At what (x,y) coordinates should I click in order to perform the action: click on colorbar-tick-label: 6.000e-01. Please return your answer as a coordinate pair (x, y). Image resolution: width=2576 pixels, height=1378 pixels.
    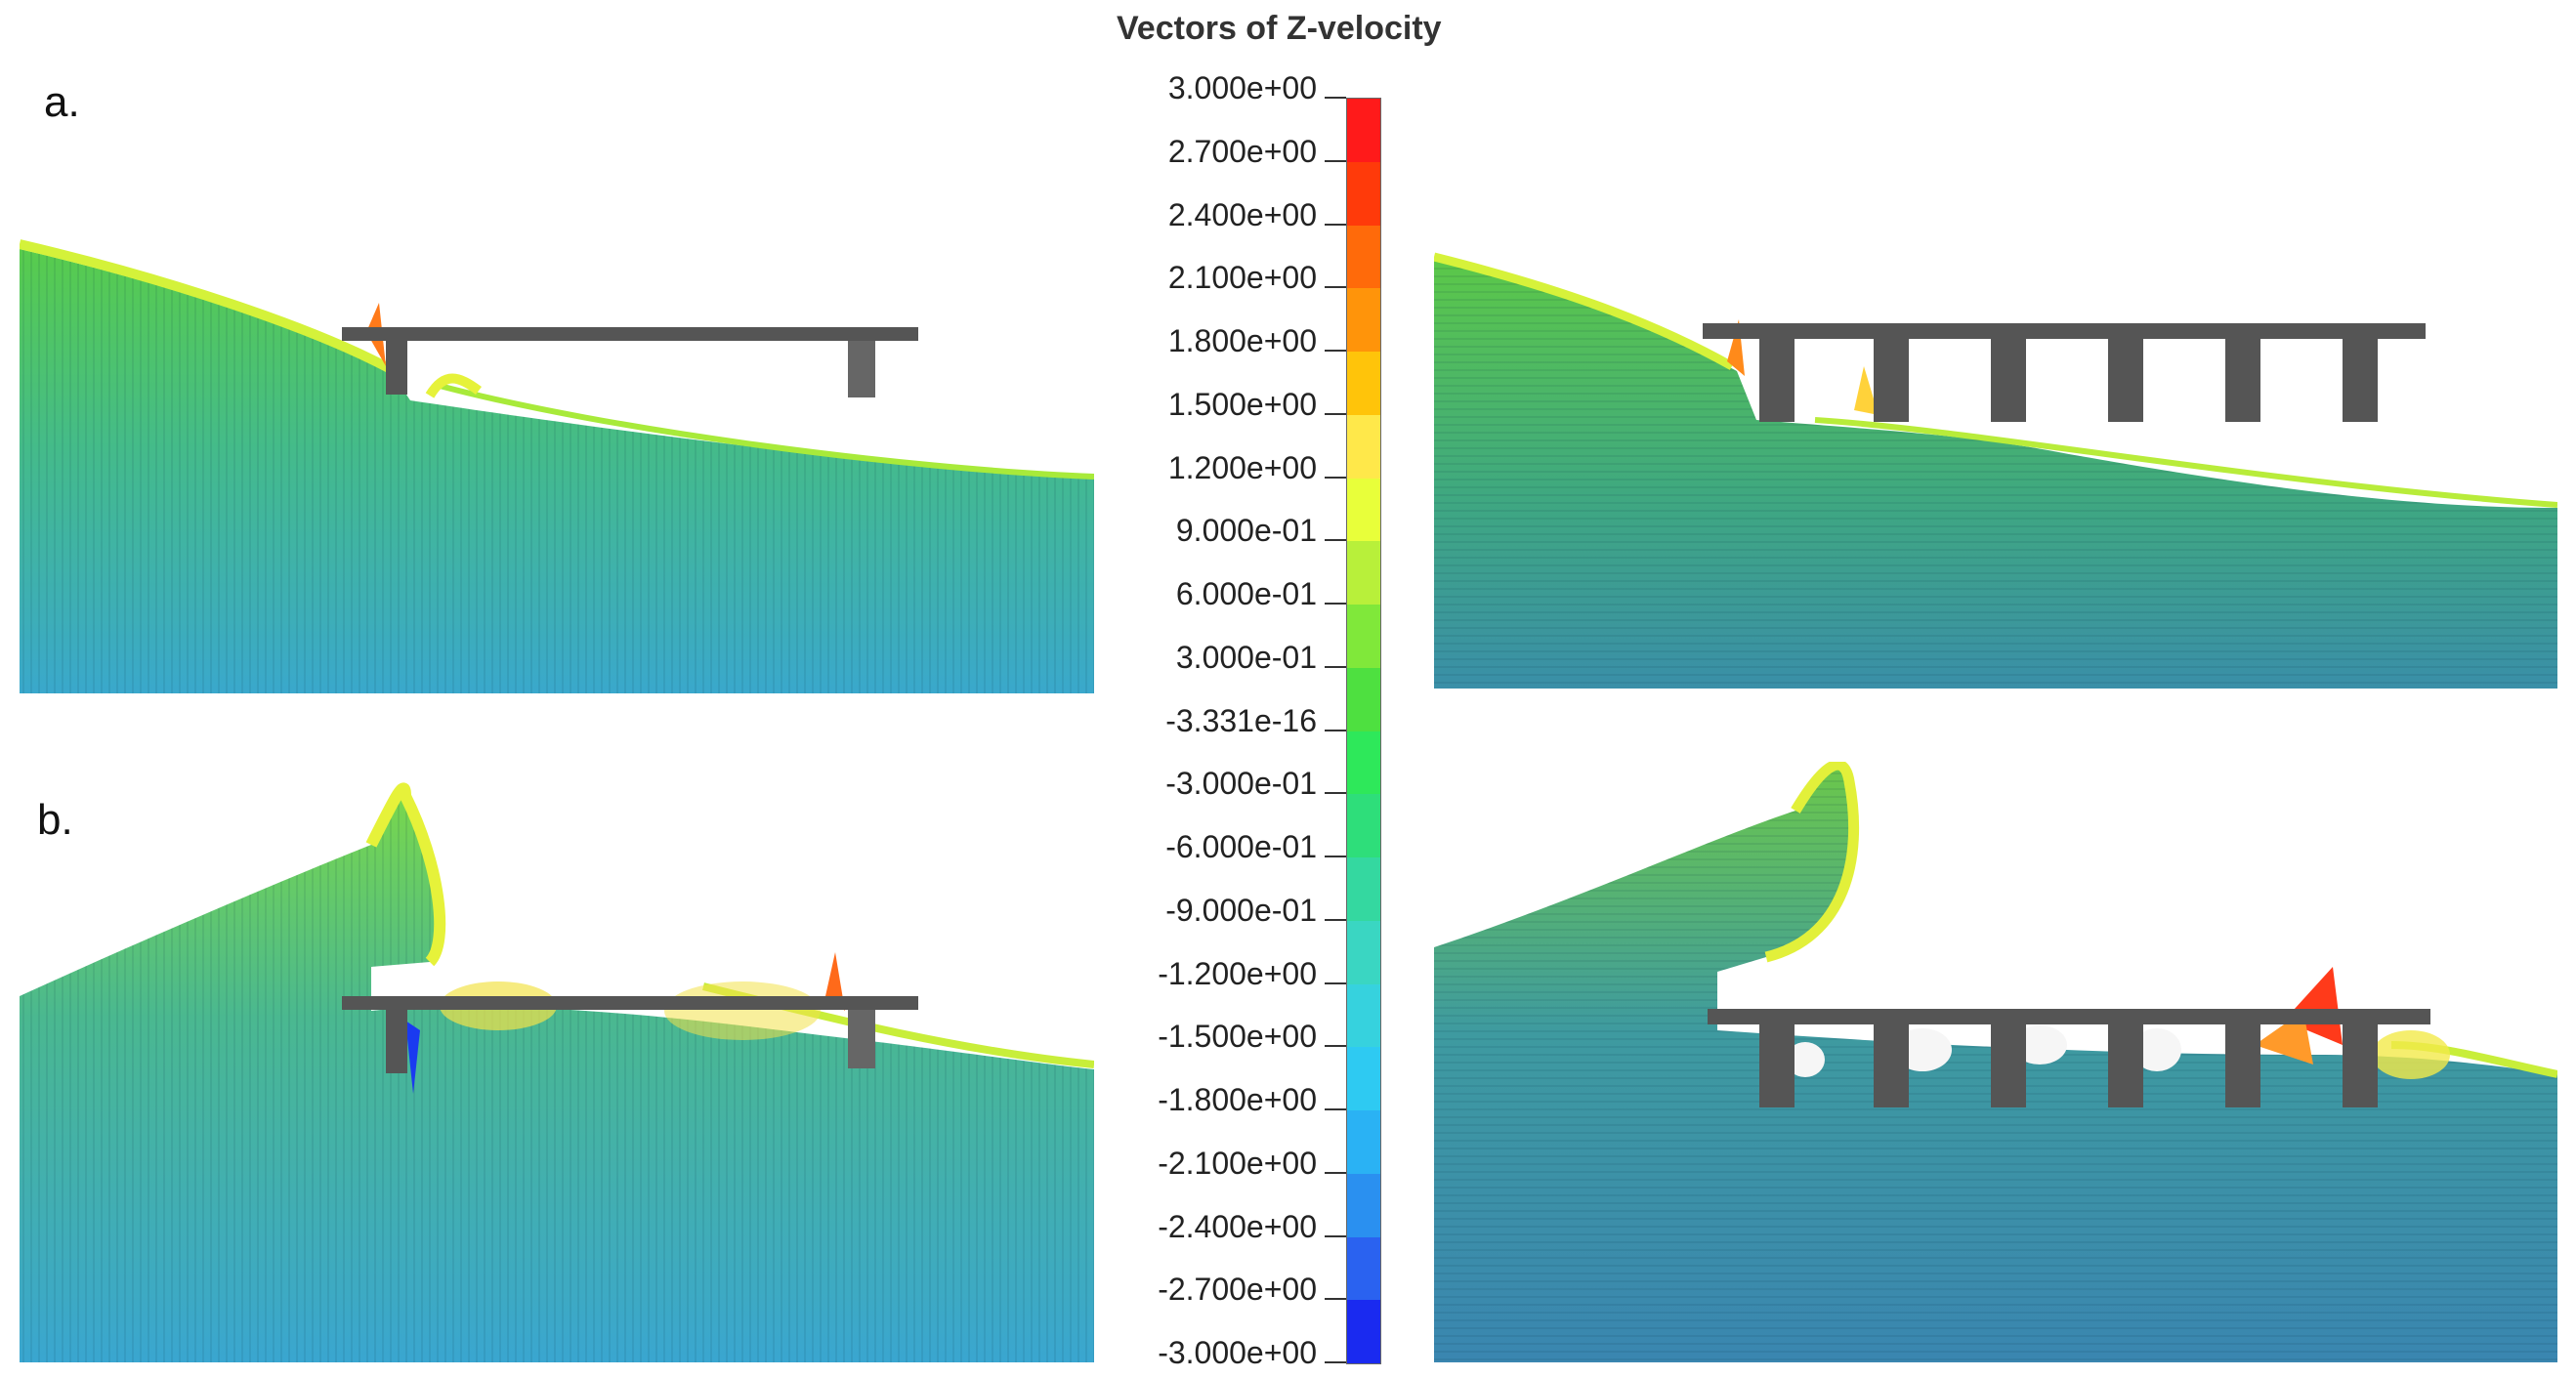
    Looking at the image, I should click on (1246, 593).